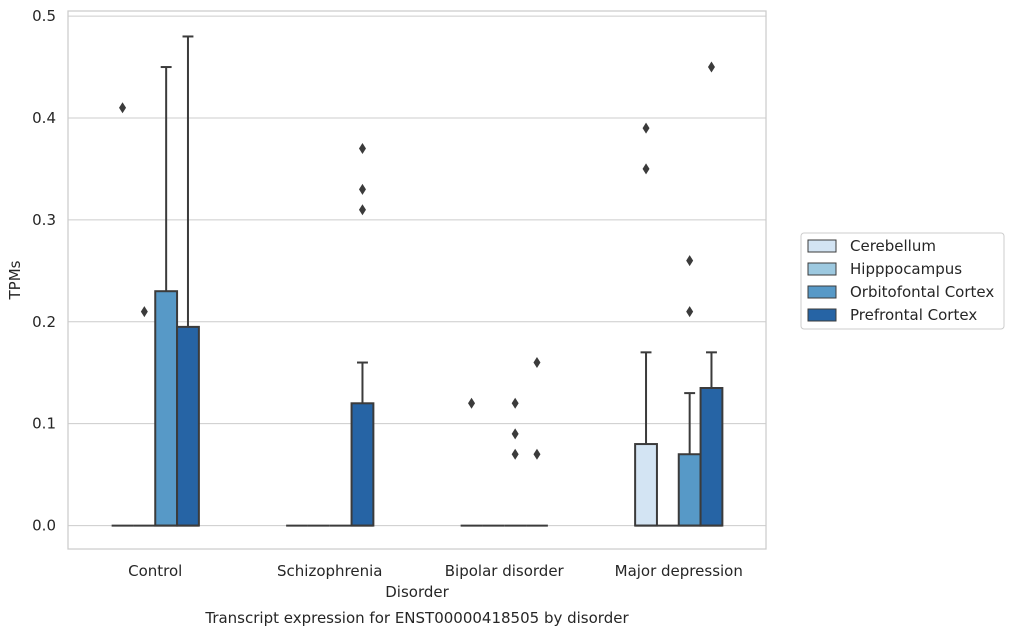 This screenshot has height=636, width=1014. What do you see at coordinates (44, 526) in the screenshot?
I see `y-tick-label: 0.0` at bounding box center [44, 526].